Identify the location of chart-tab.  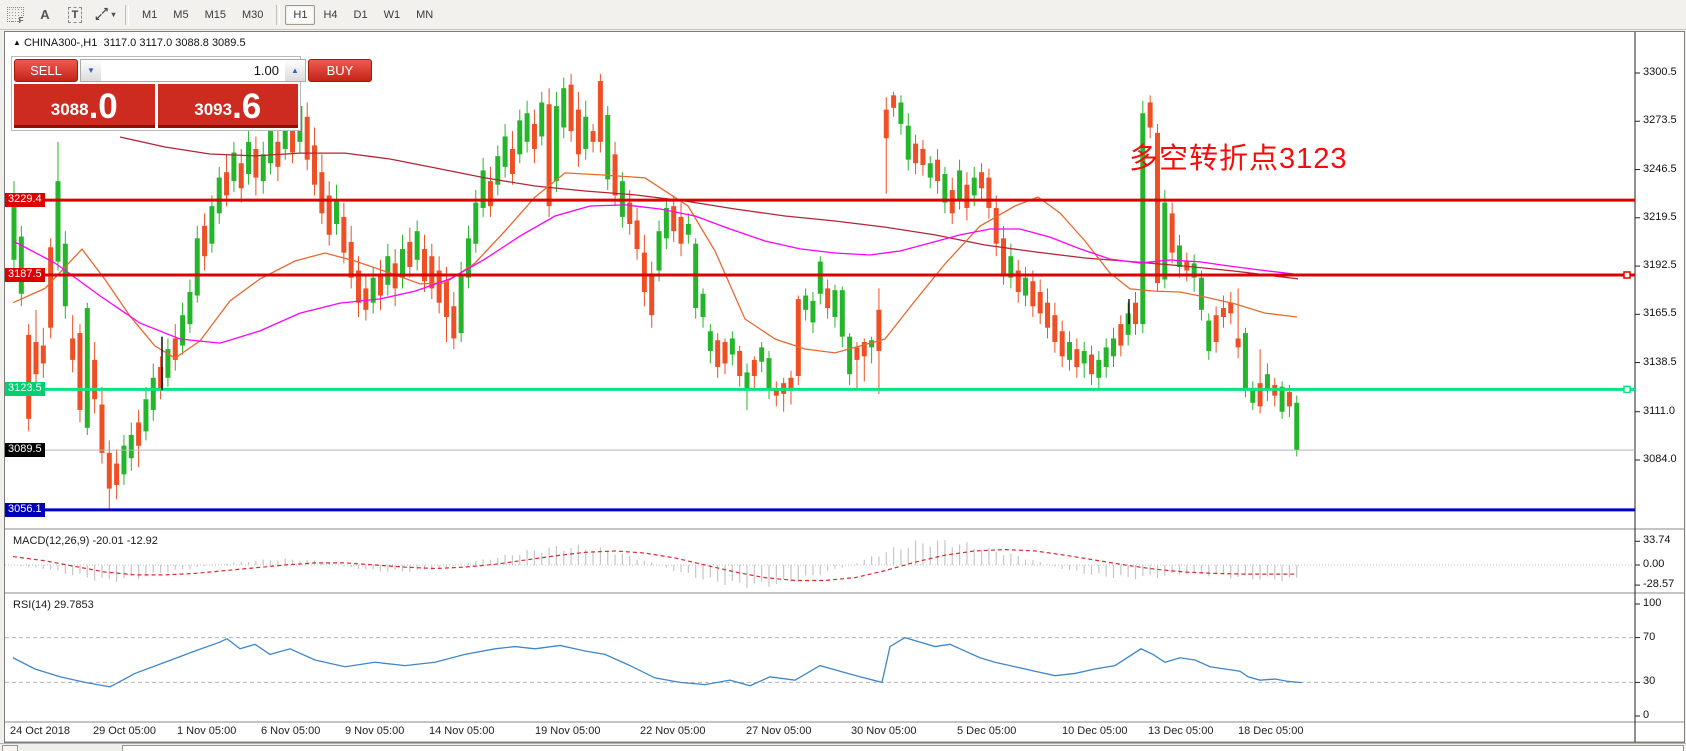
(903, 748).